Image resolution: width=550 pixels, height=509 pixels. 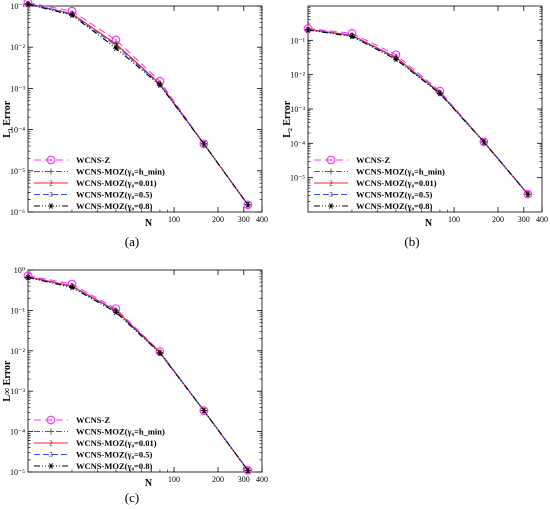 What do you see at coordinates (287, 119) in the screenshot?
I see `y-axis-title: L₂ Error` at bounding box center [287, 119].